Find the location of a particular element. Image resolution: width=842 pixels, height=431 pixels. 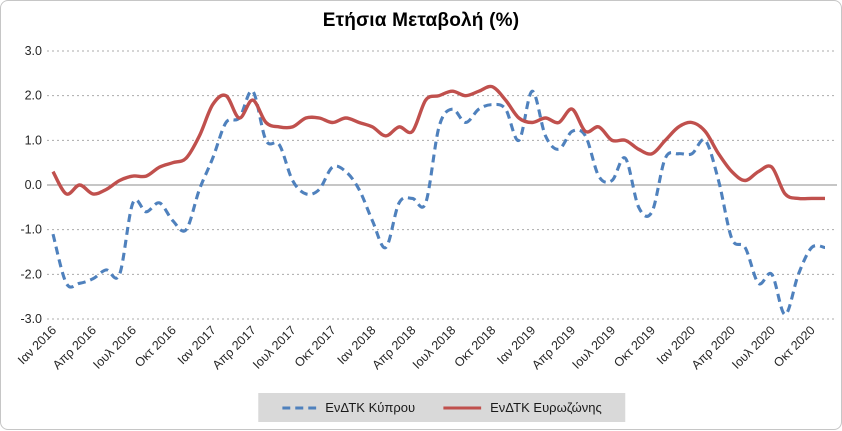

y-tick-label: -3.0 is located at coordinates (31, 319).